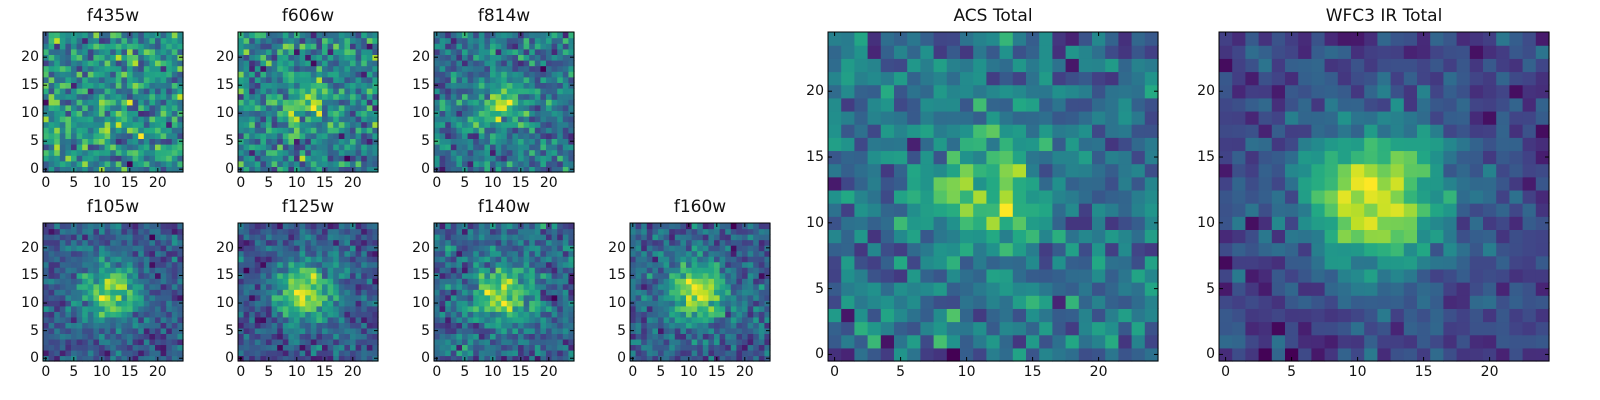 The width and height of the screenshot is (1600, 400). Describe the element at coordinates (241, 183) in the screenshot. I see `x-tick-label: 0` at that location.